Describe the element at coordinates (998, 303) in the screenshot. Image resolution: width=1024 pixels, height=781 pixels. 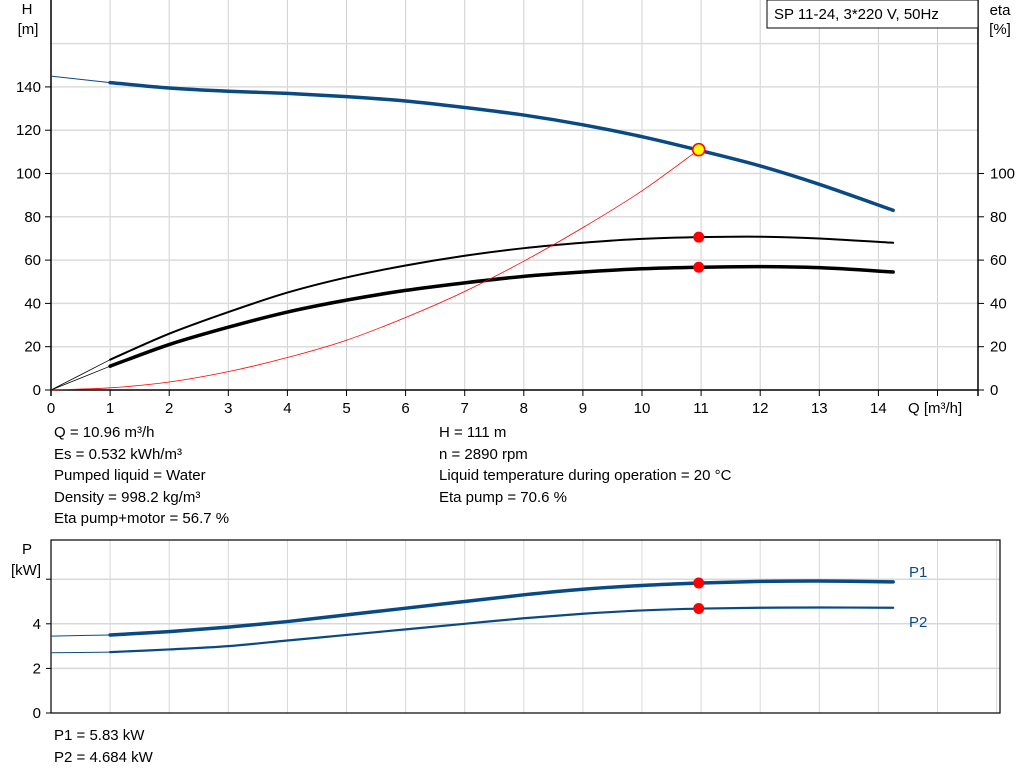
I see `y-tick-label-right: 40` at that location.